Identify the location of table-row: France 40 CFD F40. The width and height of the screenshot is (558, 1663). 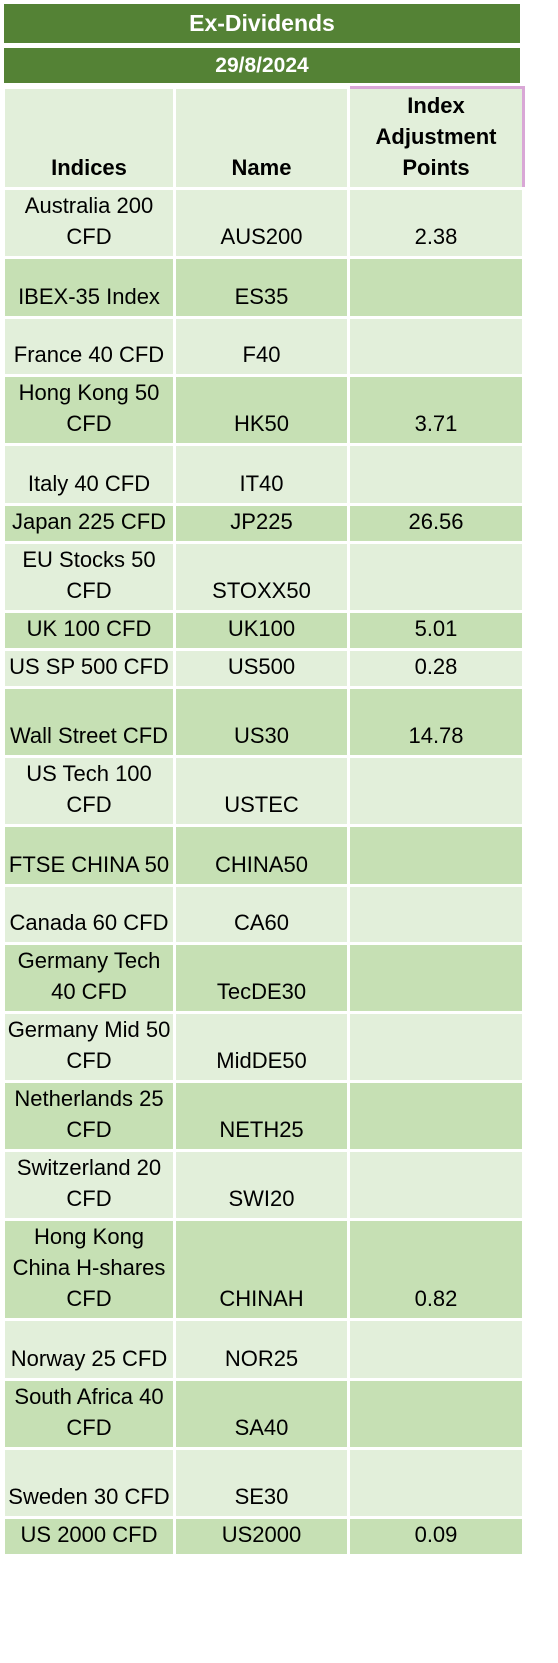
(263, 346).